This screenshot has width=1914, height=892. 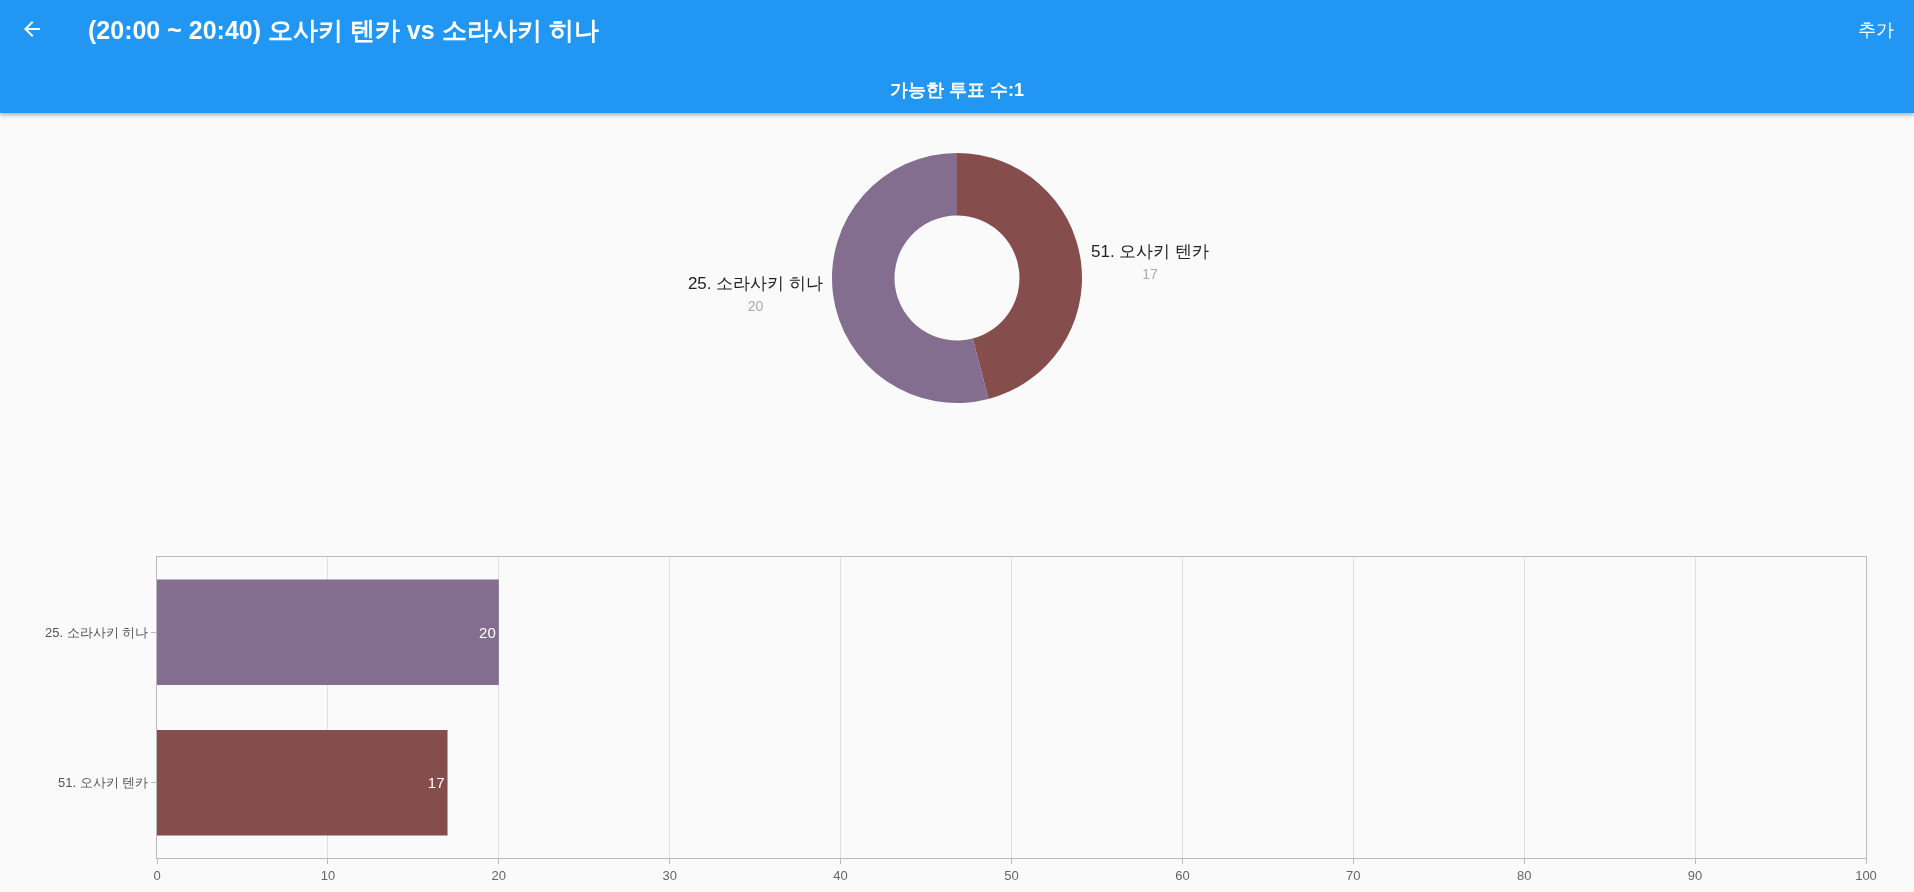 What do you see at coordinates (499, 875) in the screenshot?
I see `x-tick-label: 20` at bounding box center [499, 875].